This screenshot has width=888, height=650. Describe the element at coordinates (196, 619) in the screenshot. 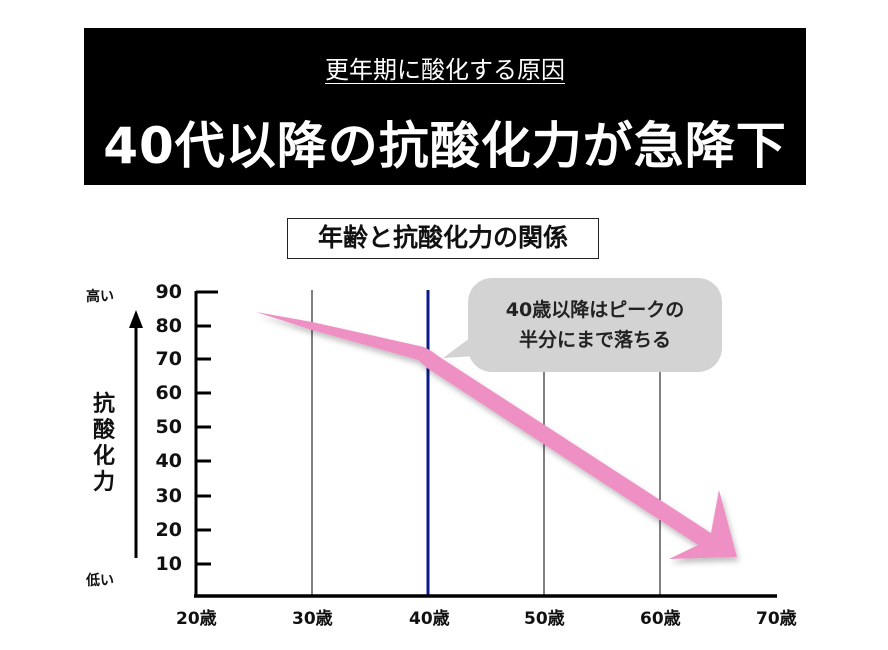

I see `x-tick-label: 20歳` at that location.